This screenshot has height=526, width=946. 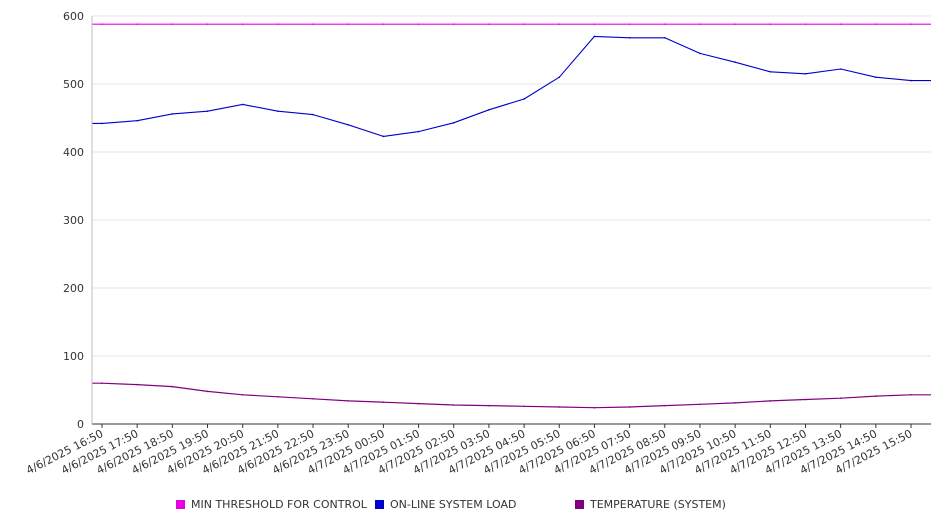 I want to click on legend-label-online-system-load: ON-LINE SYSTEM LOAD, so click(x=453, y=504).